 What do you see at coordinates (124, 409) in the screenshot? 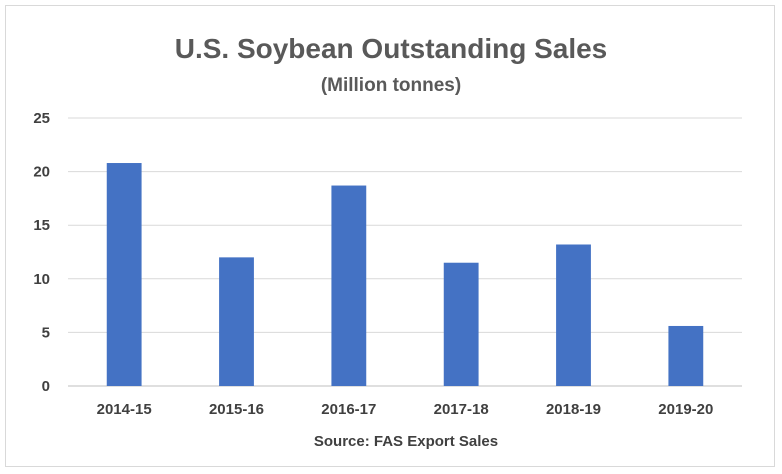
I see `x-tick-label: 2014-15` at bounding box center [124, 409].